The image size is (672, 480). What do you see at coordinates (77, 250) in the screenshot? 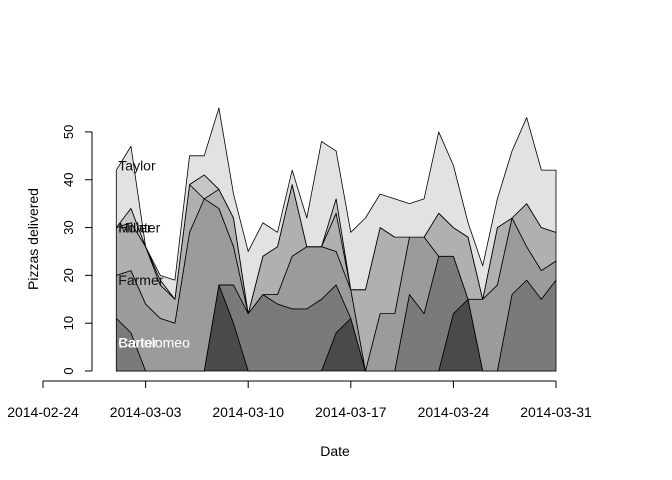
I see `y-axis: 0 10 20 30 40 50` at bounding box center [77, 250].